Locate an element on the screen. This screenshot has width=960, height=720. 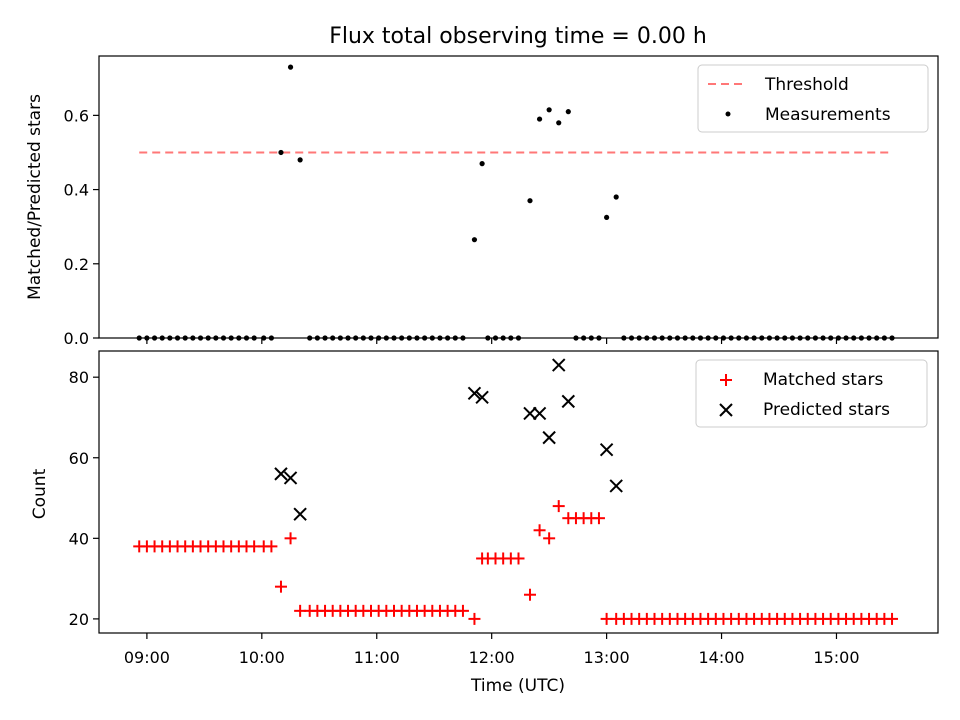
legend-predicted-label: Predicted stars is located at coordinates (826, 410).